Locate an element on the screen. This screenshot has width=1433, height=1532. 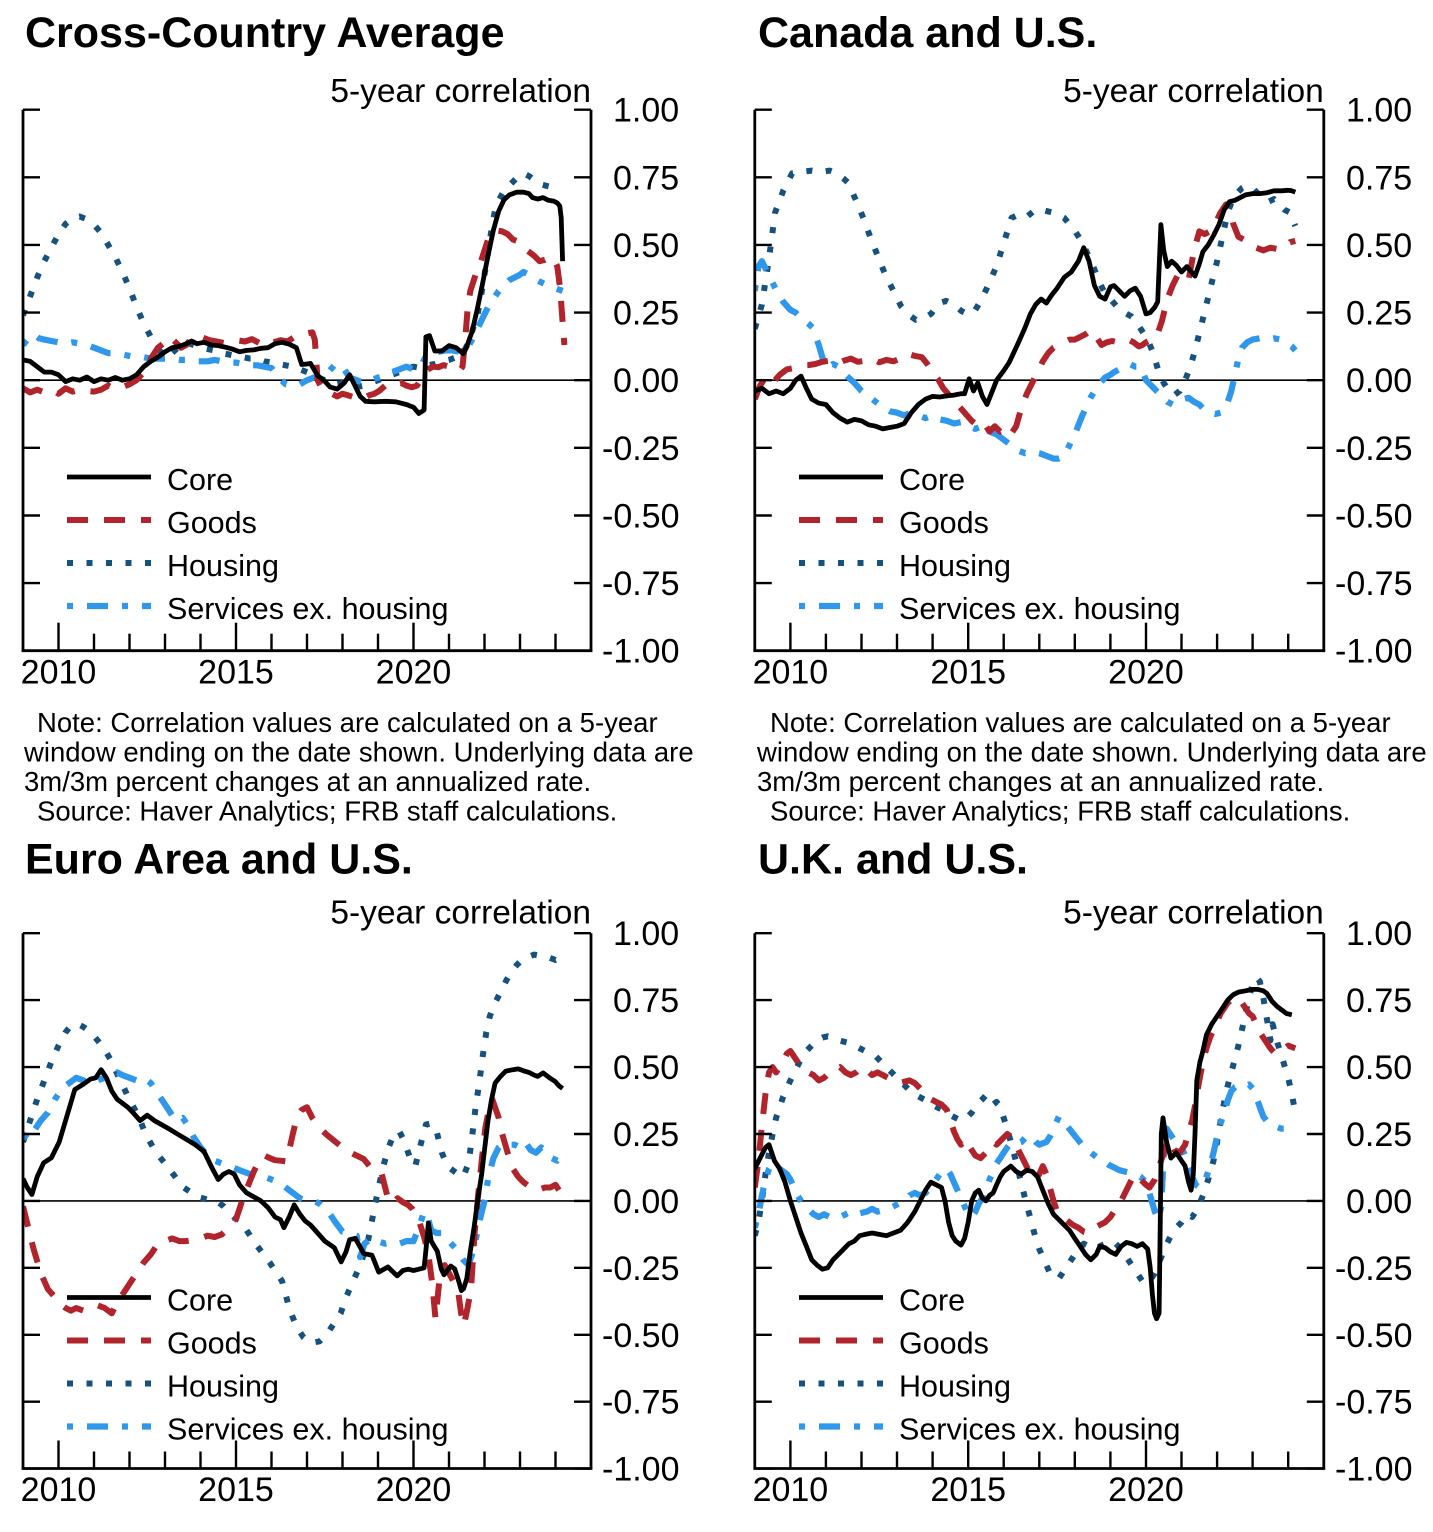
svg-text: Euro Area and U.S. is located at coordinates (219, 860).